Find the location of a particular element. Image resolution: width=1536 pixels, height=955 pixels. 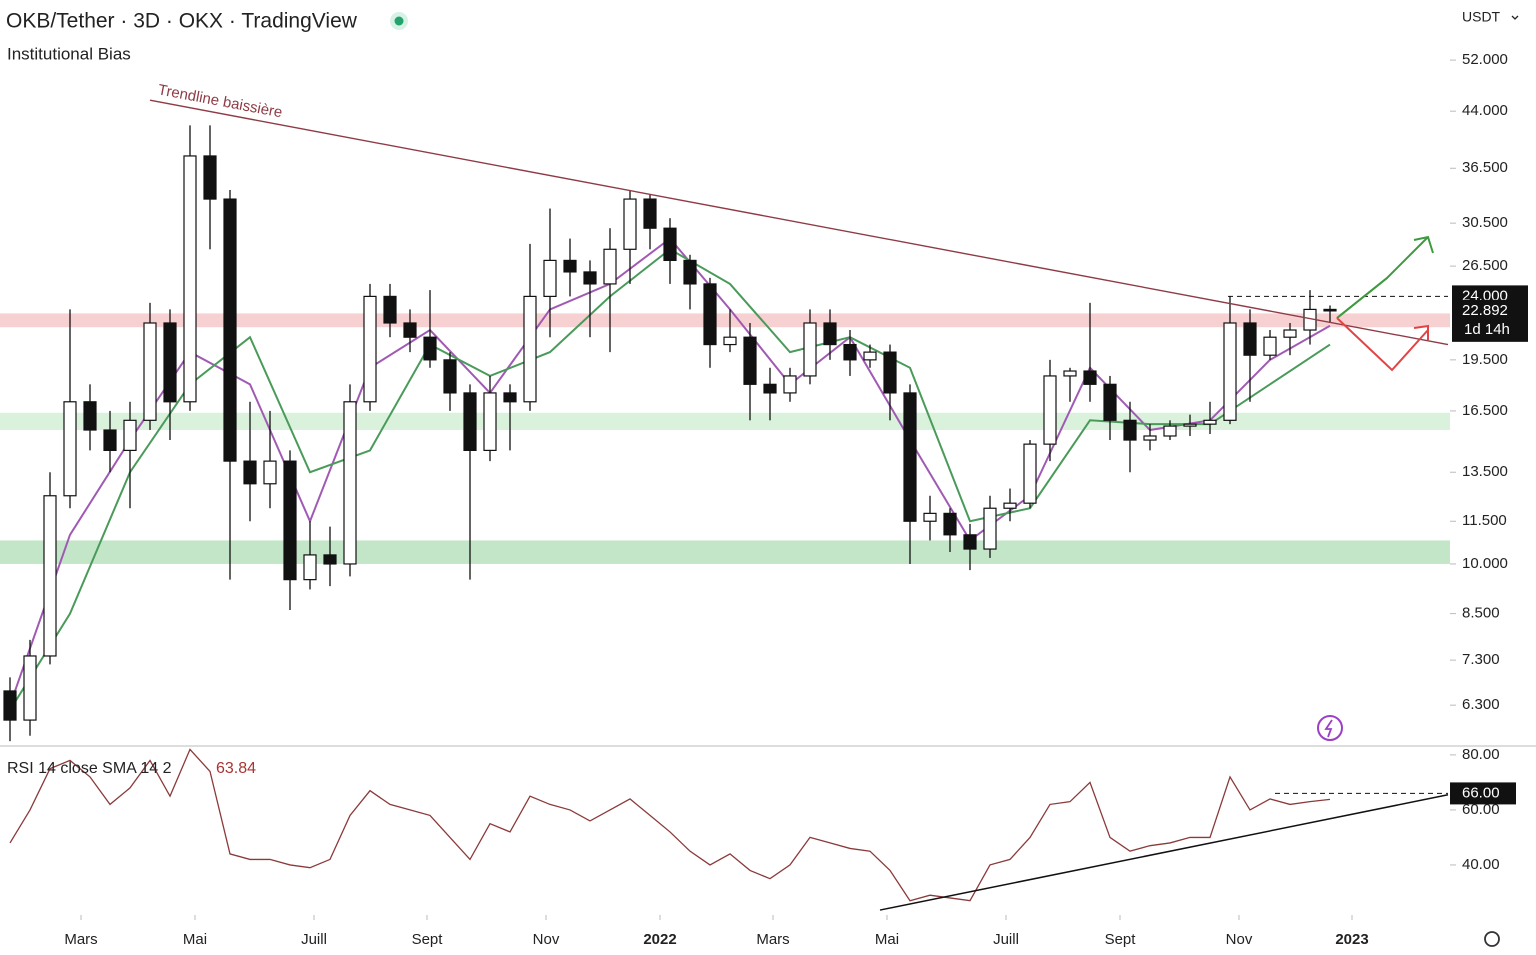

currency: USDT is located at coordinates (1481, 17).